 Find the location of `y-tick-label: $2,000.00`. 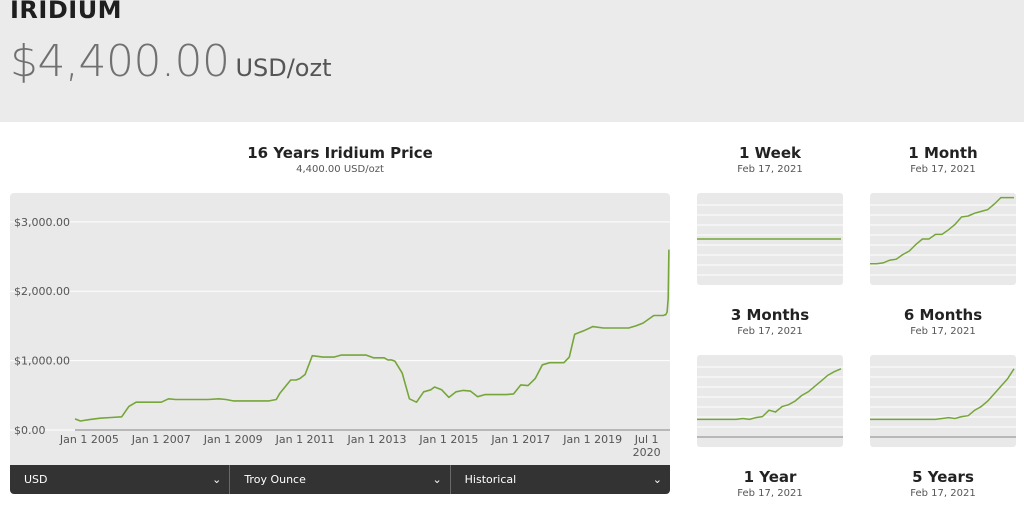

y-tick-label: $2,000.00 is located at coordinates (42, 291).